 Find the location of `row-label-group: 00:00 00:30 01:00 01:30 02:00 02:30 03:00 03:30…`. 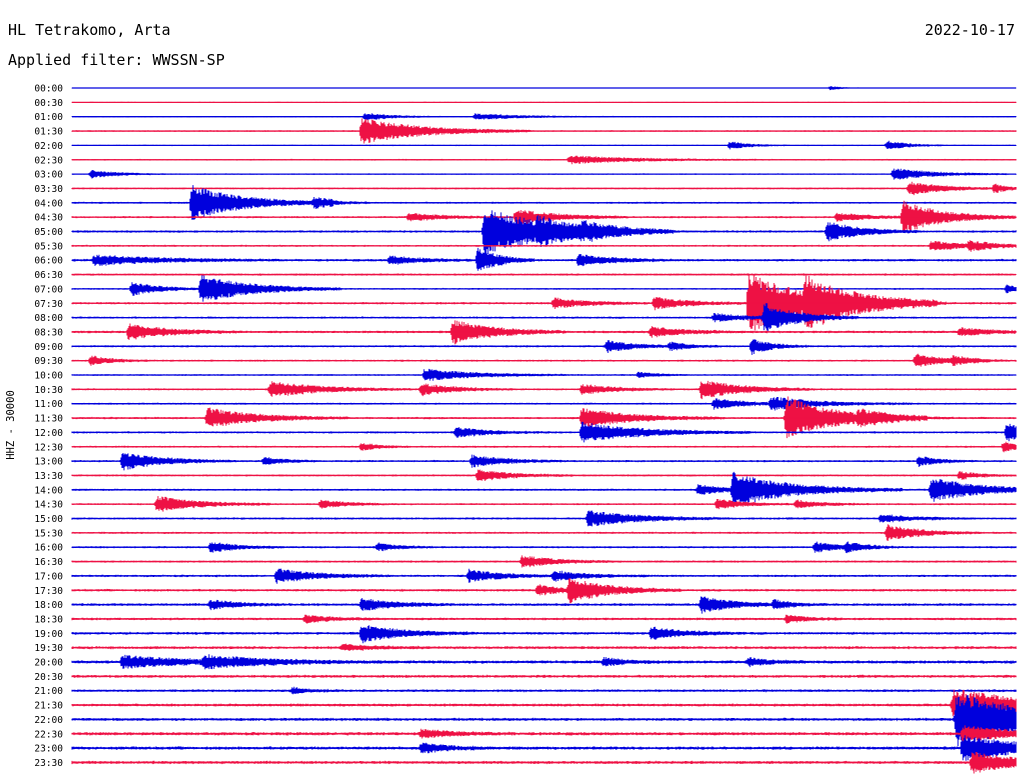

row-label-group: 00:00 00:30 01:00 01:30 02:00 02:30 03:00 03:30… is located at coordinates (48, 426).